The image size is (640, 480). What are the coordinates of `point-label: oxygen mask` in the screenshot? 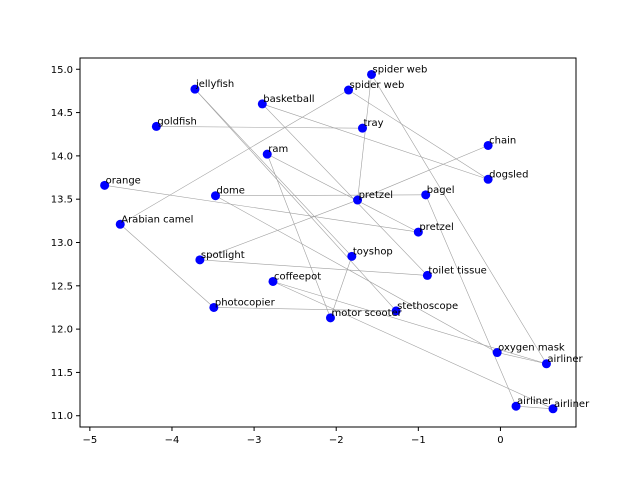 It's located at (531, 348).